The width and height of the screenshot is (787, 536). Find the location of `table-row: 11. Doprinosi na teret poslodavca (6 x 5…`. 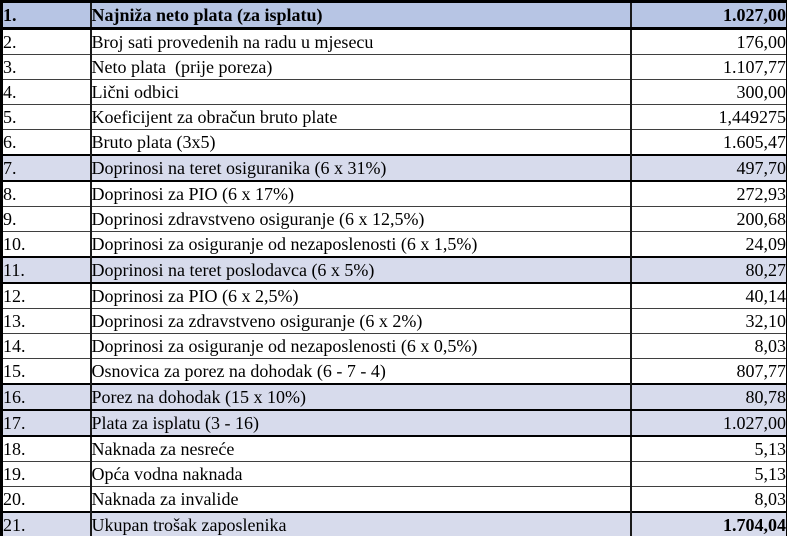

table-row: 11. Doprinosi na teret poslodavca (6 x 5… is located at coordinates (393, 270).